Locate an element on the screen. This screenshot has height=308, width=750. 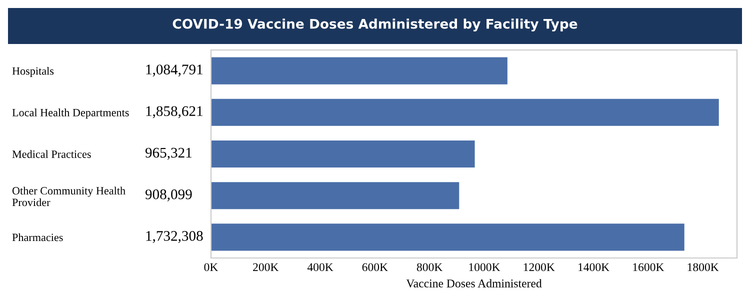
x-tick-label: 400K is located at coordinates (320, 267).